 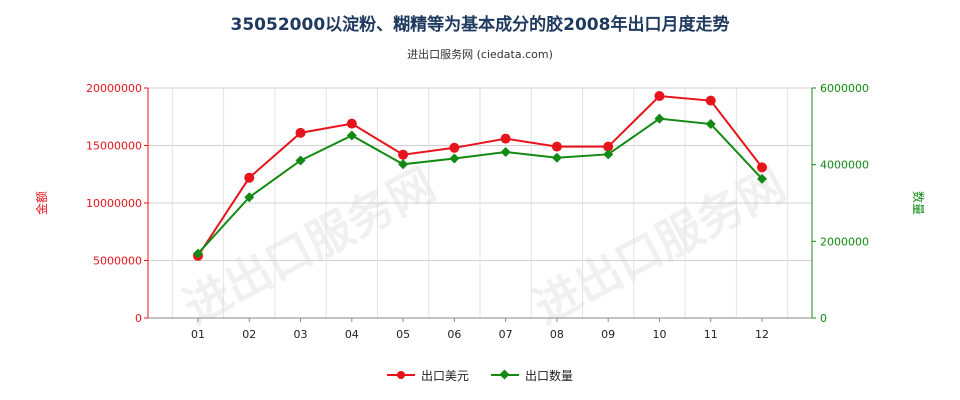 I want to click on y-left-tick-label: 5000000, so click(x=117, y=261).